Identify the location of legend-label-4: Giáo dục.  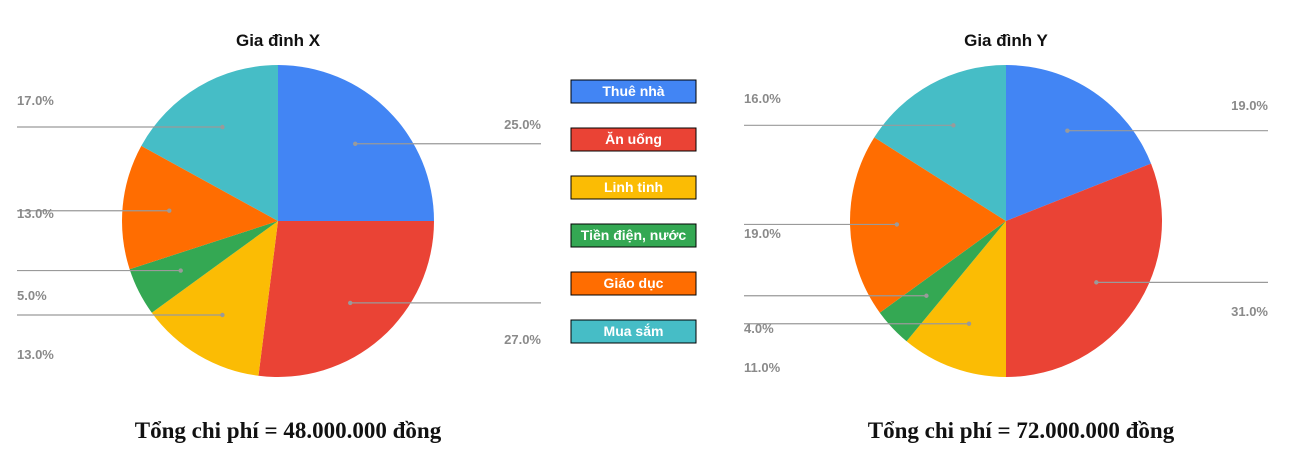
(634, 283).